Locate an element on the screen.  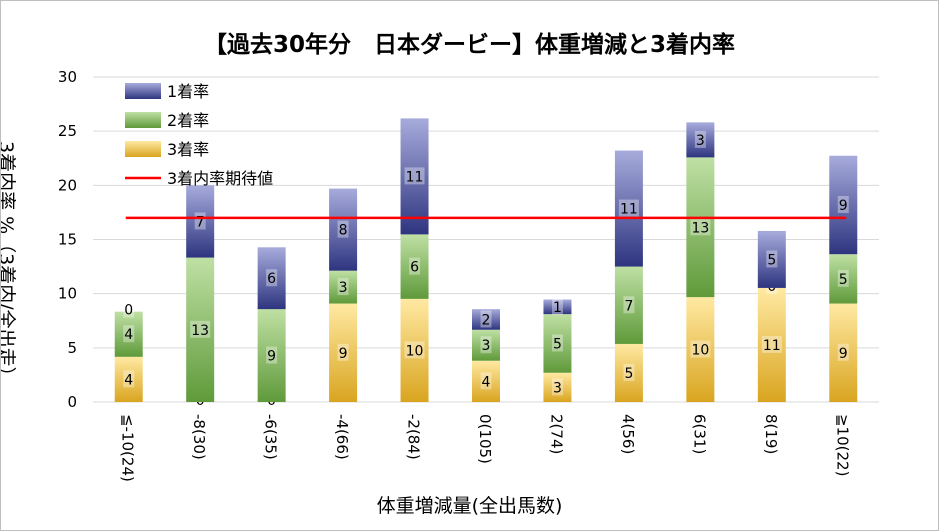
x-tick-label: 2(74) is located at coordinates (556, 434).